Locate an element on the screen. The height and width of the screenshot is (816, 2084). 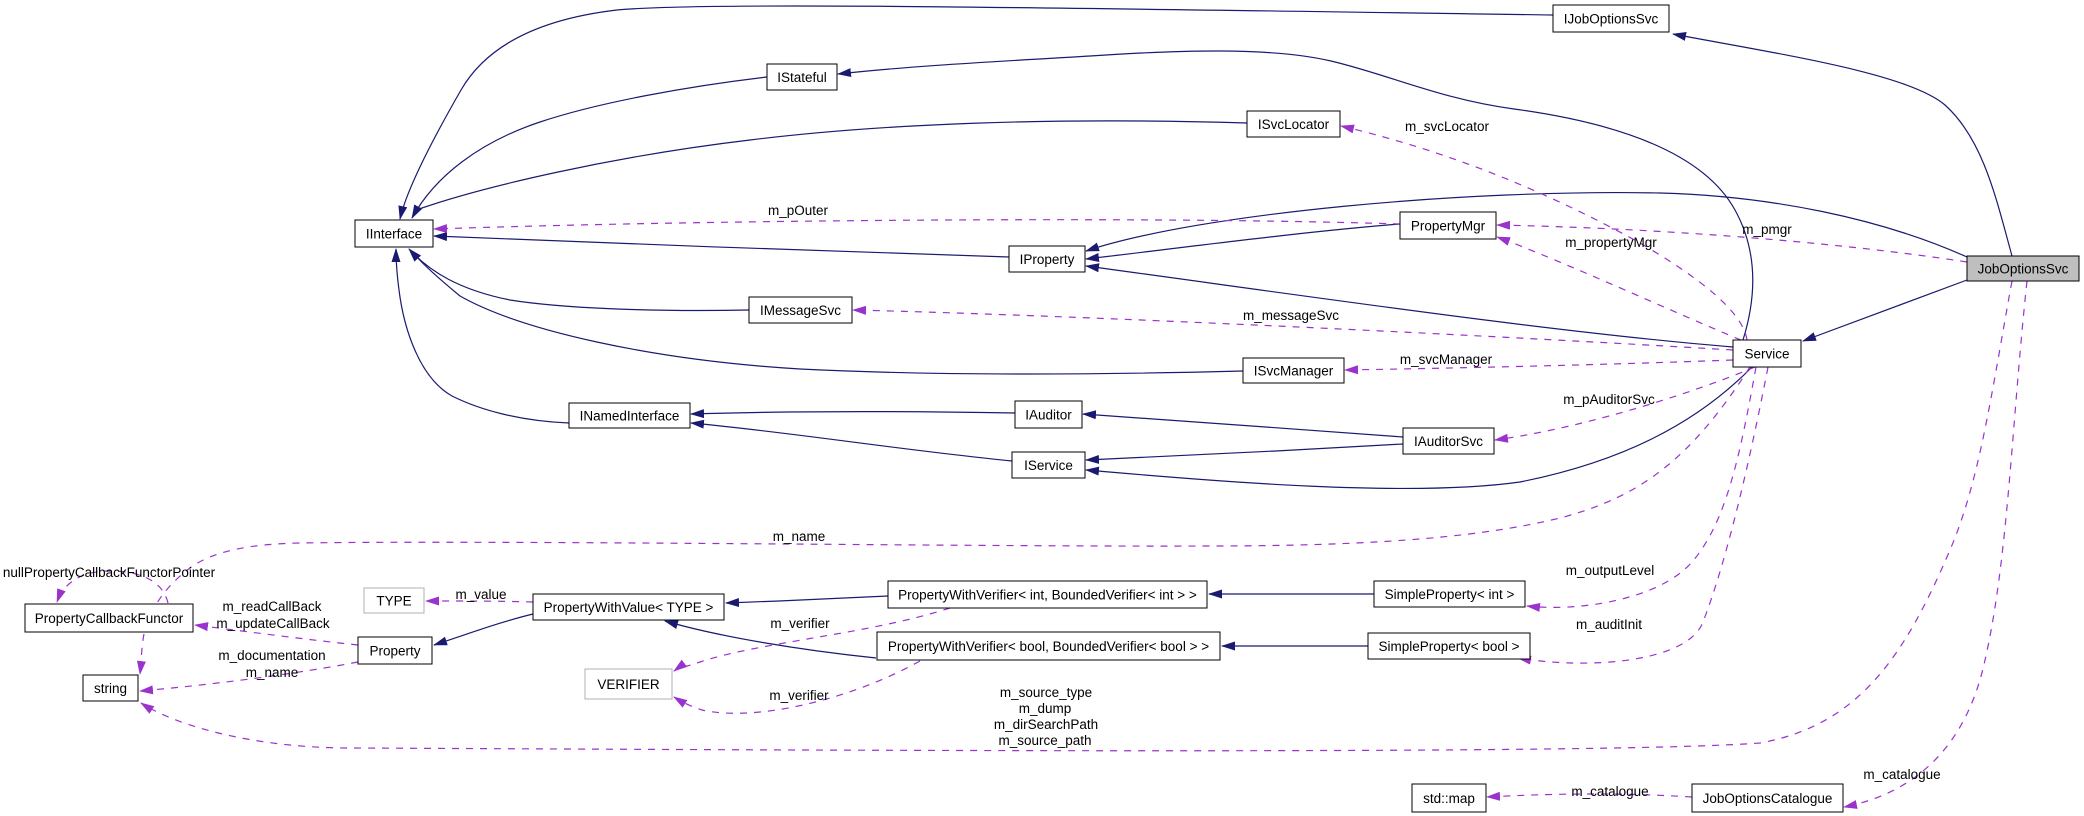
svg-text: JobOptionsCatalogue is located at coordinates (1768, 798).